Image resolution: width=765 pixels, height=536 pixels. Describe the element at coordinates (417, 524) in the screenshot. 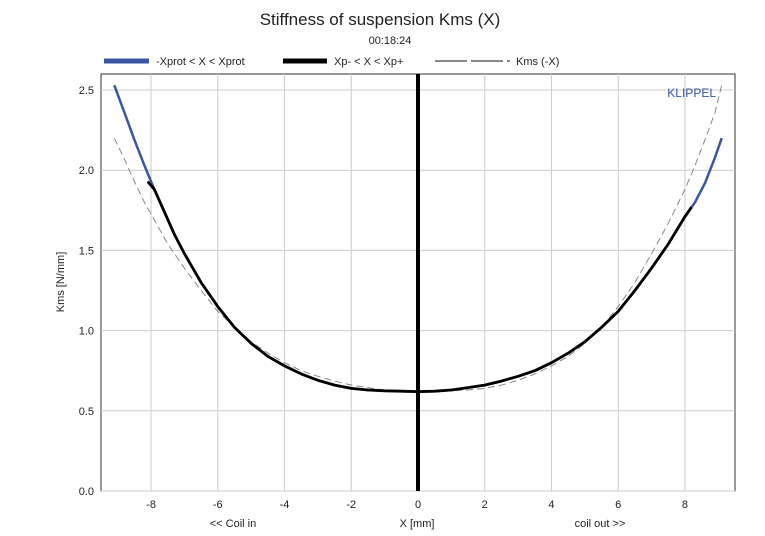

I see `x-axis-label: X [mm]` at that location.